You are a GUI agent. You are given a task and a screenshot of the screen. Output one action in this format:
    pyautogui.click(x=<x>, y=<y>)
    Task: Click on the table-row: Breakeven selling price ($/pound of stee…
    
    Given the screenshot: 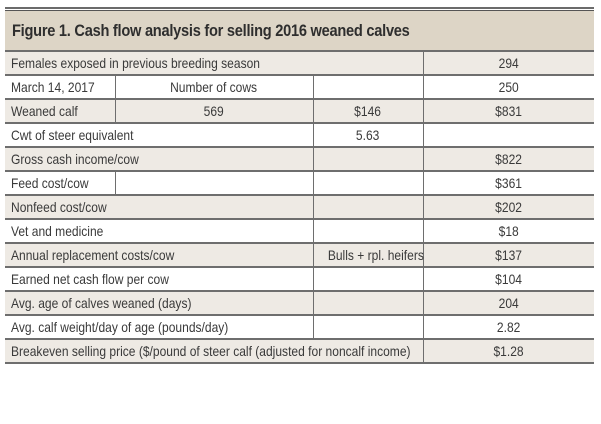 What is the action you would take?
    pyautogui.click(x=299, y=351)
    